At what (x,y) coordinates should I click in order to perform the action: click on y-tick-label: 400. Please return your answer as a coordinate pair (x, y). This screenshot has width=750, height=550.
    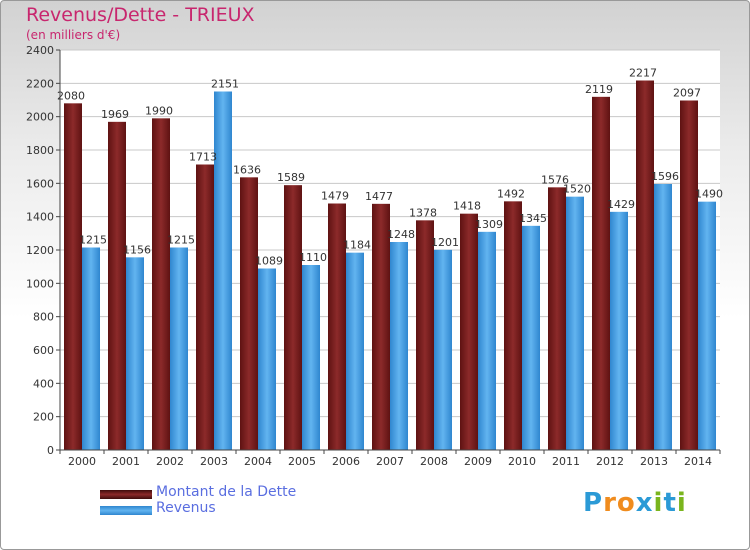
    Looking at the image, I should click on (43, 383).